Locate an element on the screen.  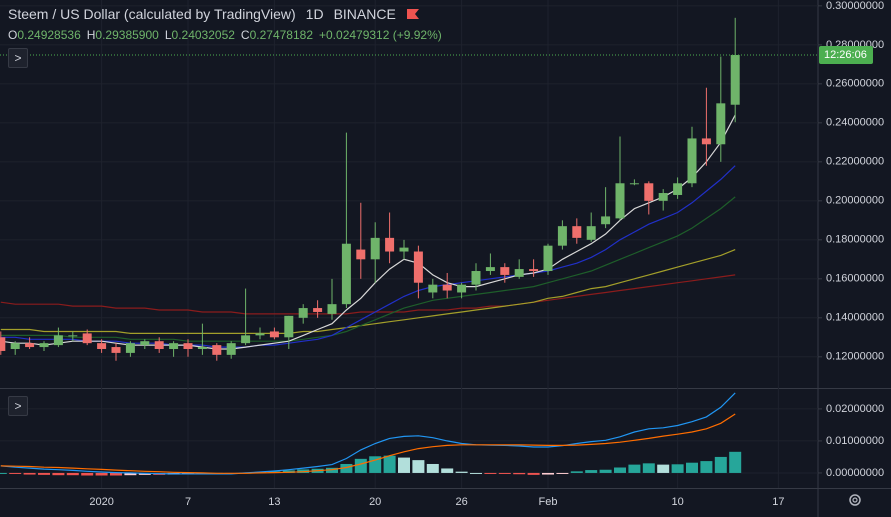
y-tick-label: 0.14000000 is located at coordinates (855, 318).